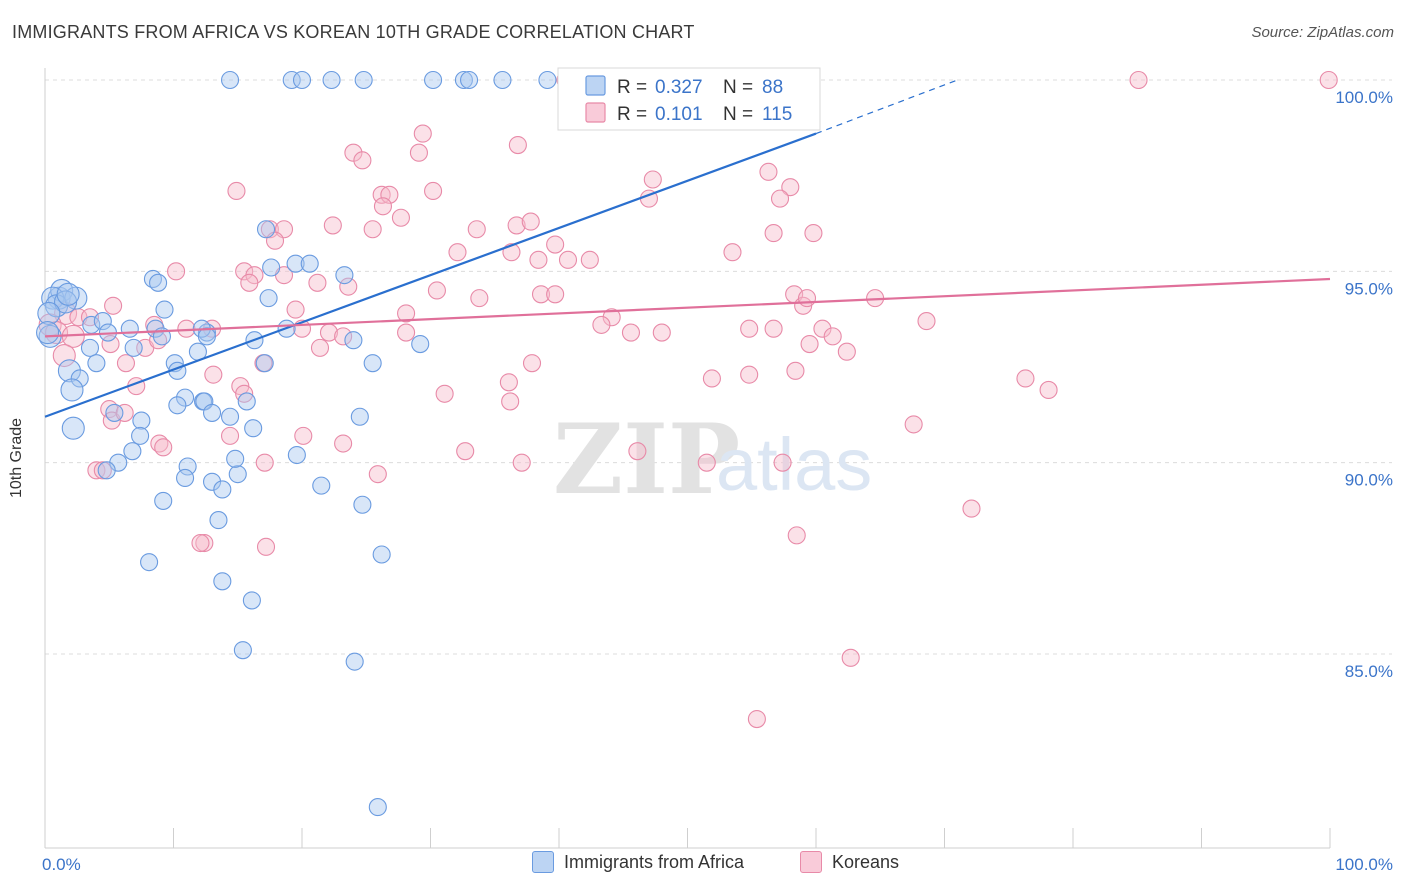  What do you see at coordinates (687, 307) in the screenshot?
I see `korean-trend-line` at bounding box center [687, 307].